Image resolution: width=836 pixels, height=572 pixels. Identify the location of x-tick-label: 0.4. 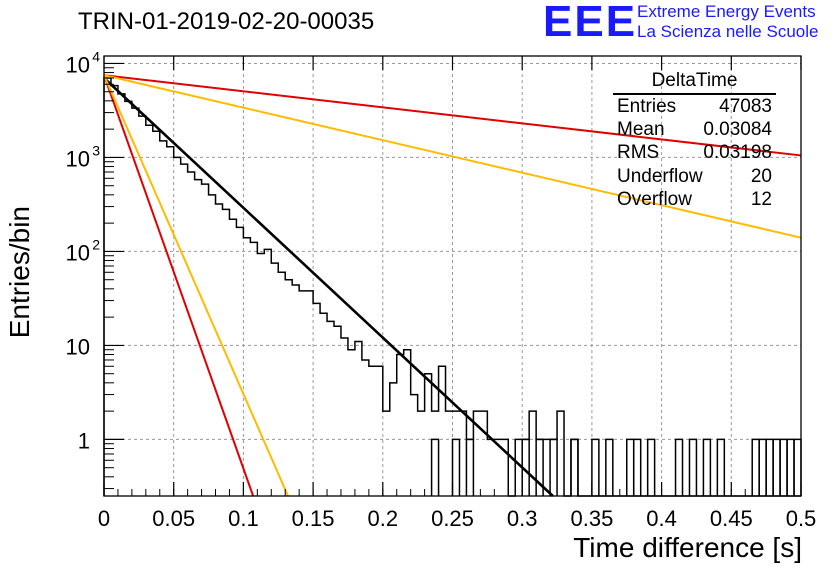
(661, 518).